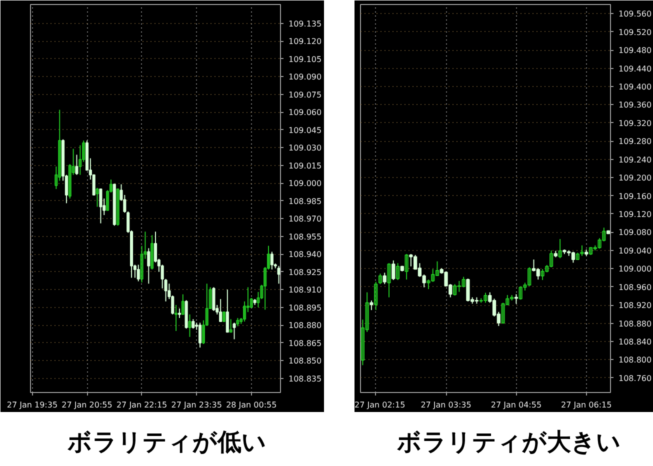 This screenshot has width=653, height=466. Describe the element at coordinates (305, 361) in the screenshot. I see `y-tick-label: 108.850` at that location.